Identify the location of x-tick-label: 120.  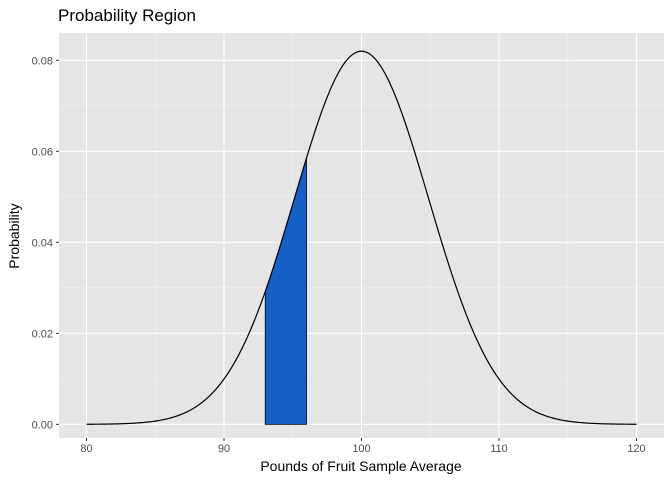
(636, 449).